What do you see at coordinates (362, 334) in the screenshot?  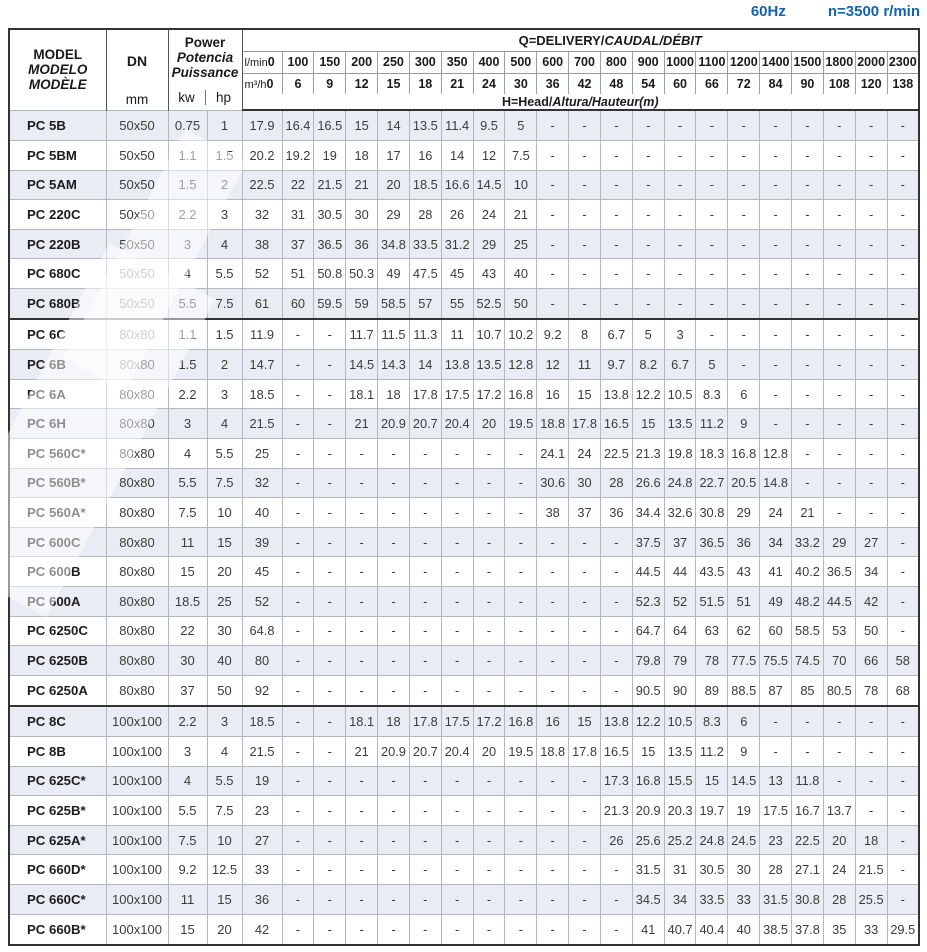 I see `head-value-cell: 11.7` at bounding box center [362, 334].